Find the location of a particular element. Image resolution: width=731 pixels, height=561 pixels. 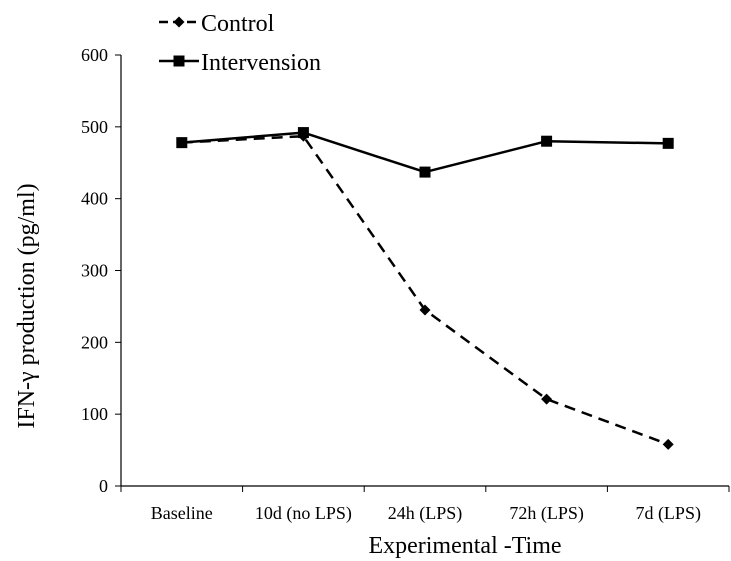

legend-marker-control is located at coordinates (179, 22).